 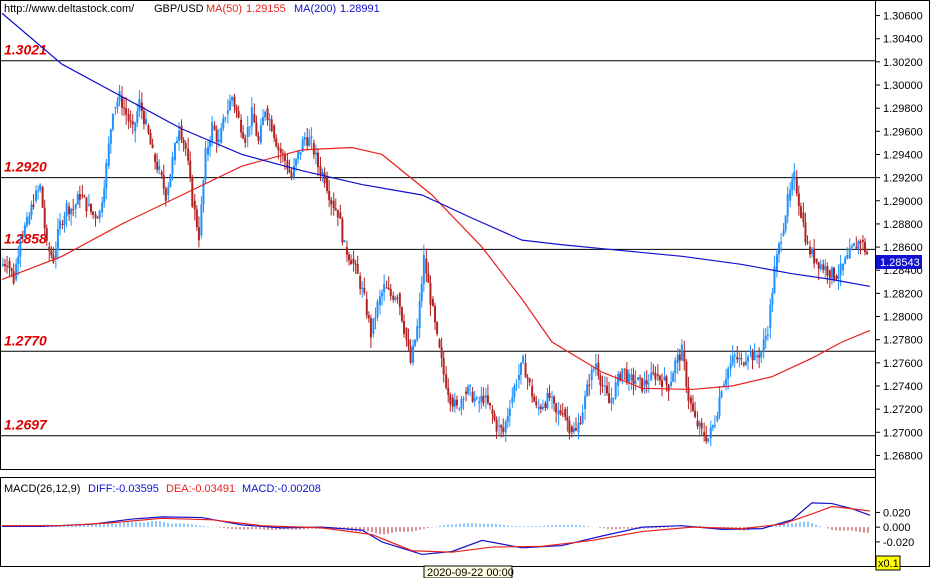 I want to click on ma50-label: MA(50), so click(x=224, y=9).